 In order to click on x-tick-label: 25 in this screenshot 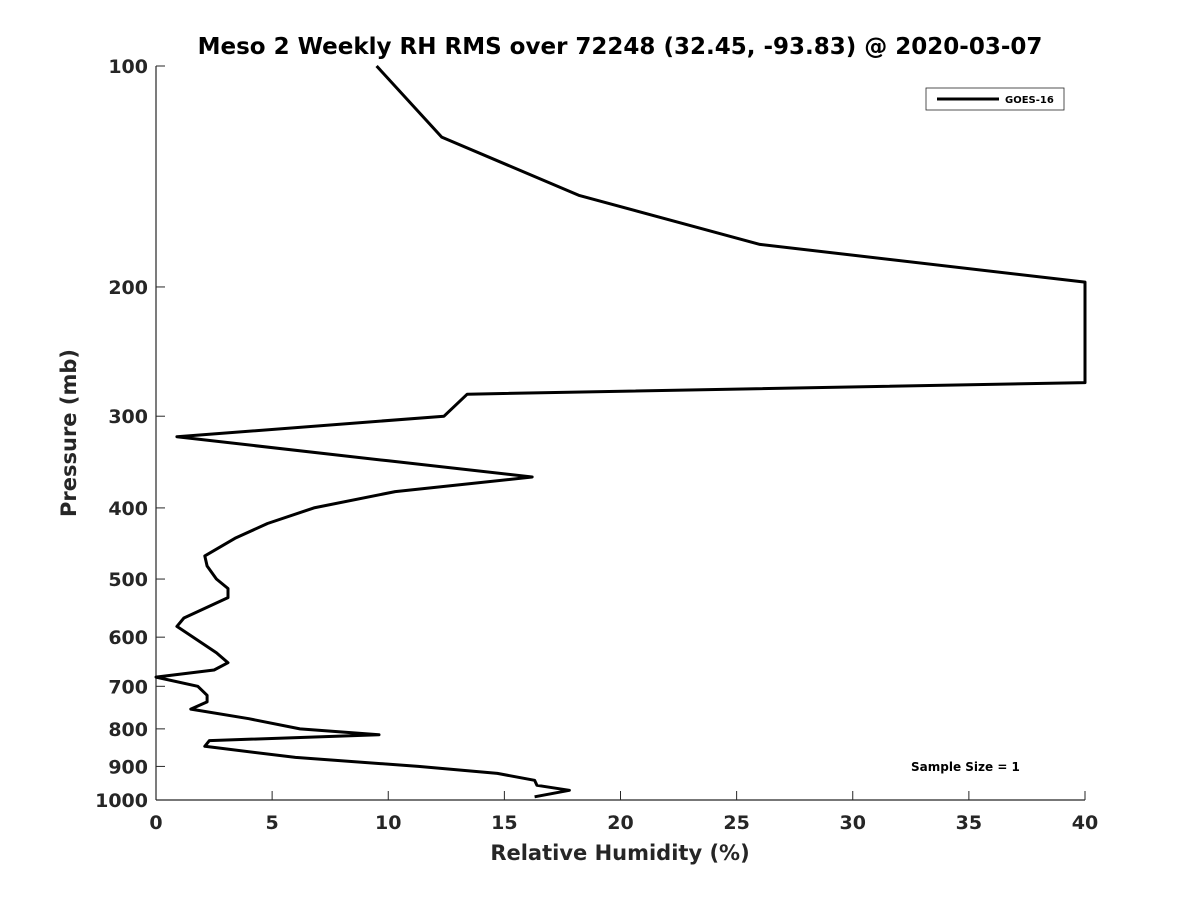, I will do `click(736, 823)`.